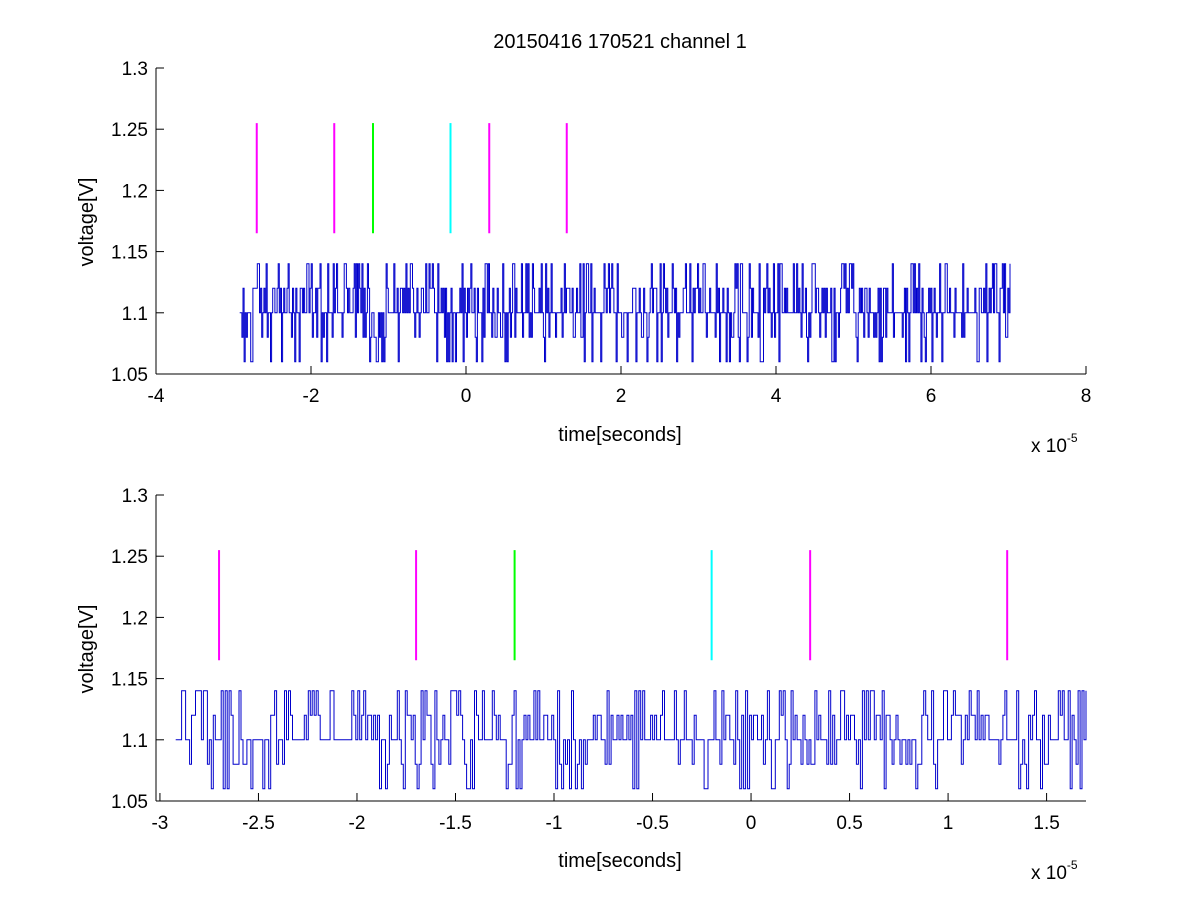  What do you see at coordinates (776, 396) in the screenshot?
I see `top-x-tick-label: 4` at bounding box center [776, 396].